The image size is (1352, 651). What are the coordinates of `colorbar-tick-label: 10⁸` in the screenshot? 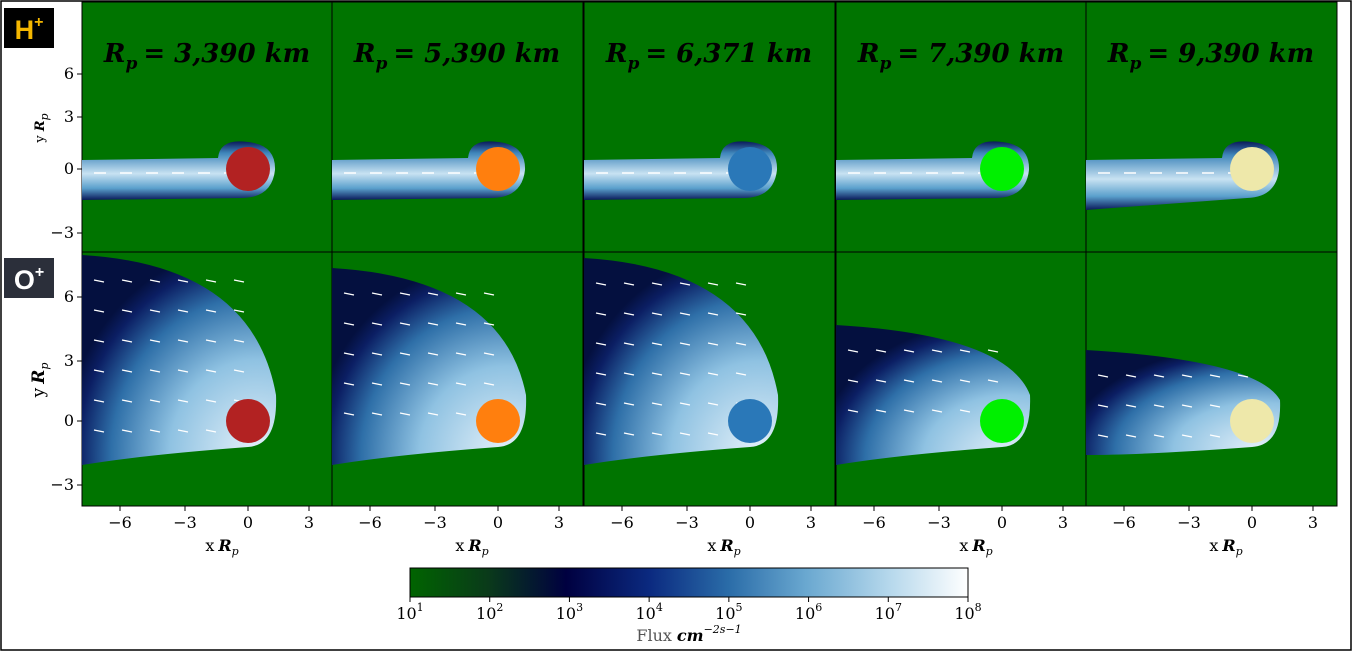 It's located at (967, 612).